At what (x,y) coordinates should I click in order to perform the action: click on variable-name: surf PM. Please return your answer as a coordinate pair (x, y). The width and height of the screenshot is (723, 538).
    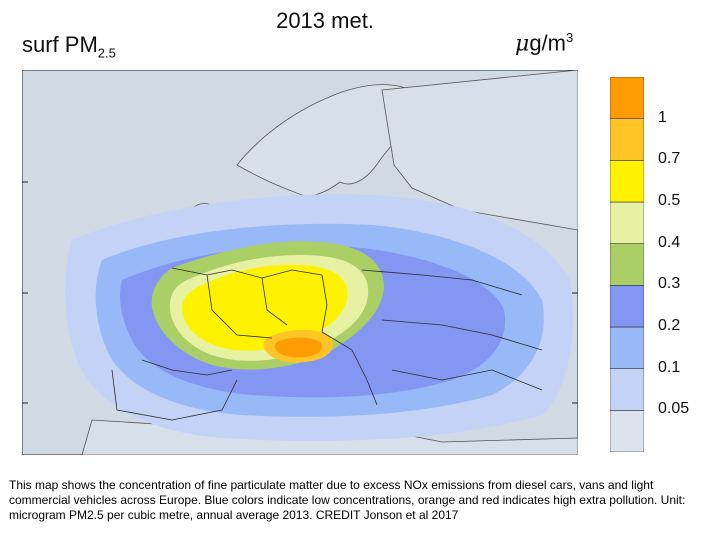
    Looking at the image, I should click on (60, 44).